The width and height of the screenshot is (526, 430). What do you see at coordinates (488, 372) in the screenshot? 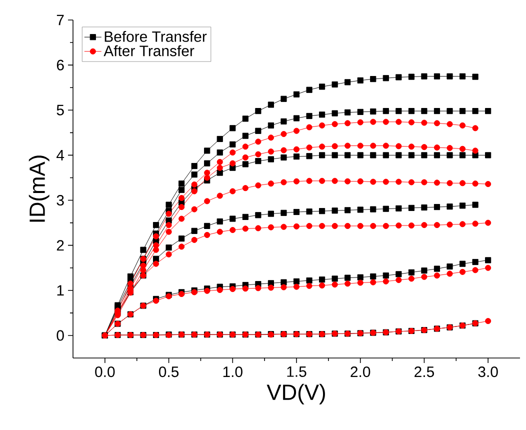
I see `x-tick-label: 3.0` at bounding box center [488, 372].